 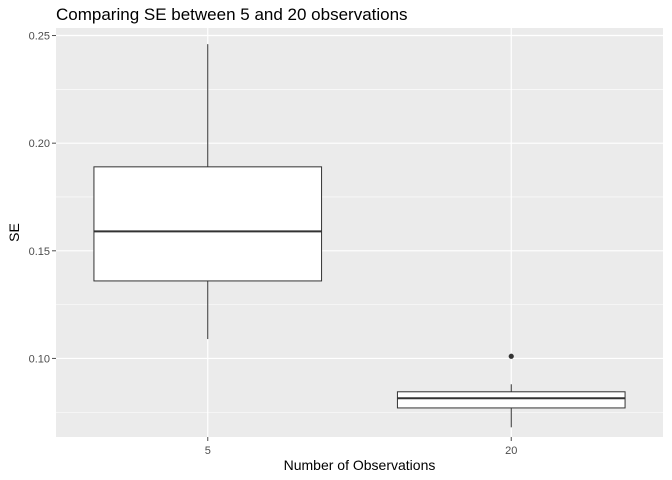 I want to click on x-tick-label: 5, so click(x=208, y=451).